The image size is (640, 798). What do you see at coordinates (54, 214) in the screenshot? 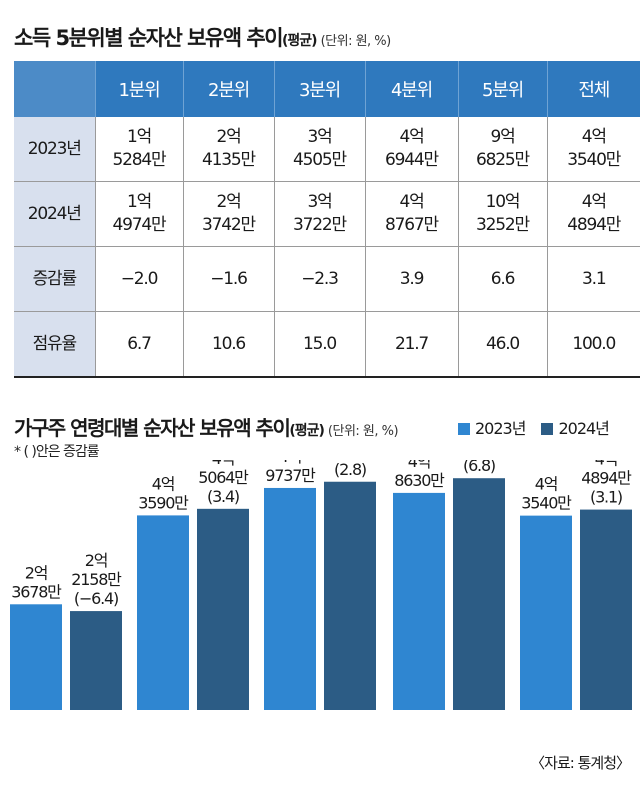
I see `row-header: 2024년` at bounding box center [54, 214].